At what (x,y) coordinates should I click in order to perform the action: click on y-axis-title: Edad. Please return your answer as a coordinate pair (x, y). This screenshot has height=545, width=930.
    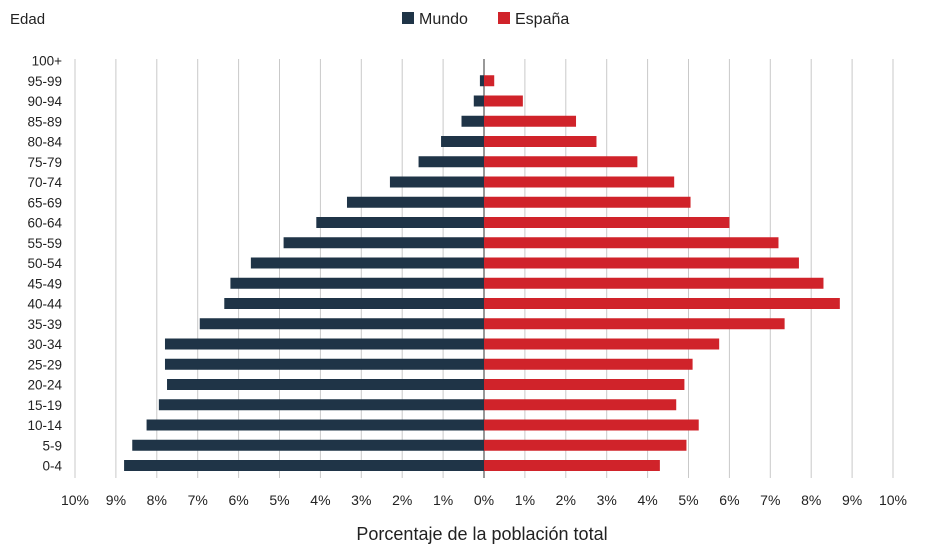
    Looking at the image, I should click on (27, 19).